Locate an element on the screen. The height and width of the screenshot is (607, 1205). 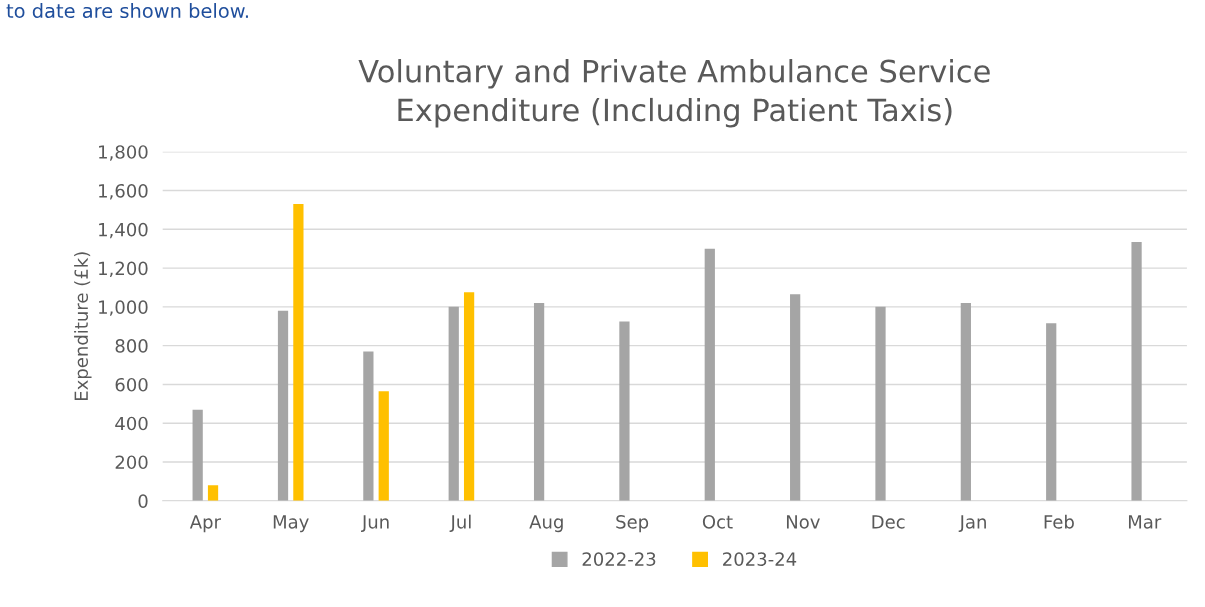
x-tick-label: Mar is located at coordinates (1145, 522).